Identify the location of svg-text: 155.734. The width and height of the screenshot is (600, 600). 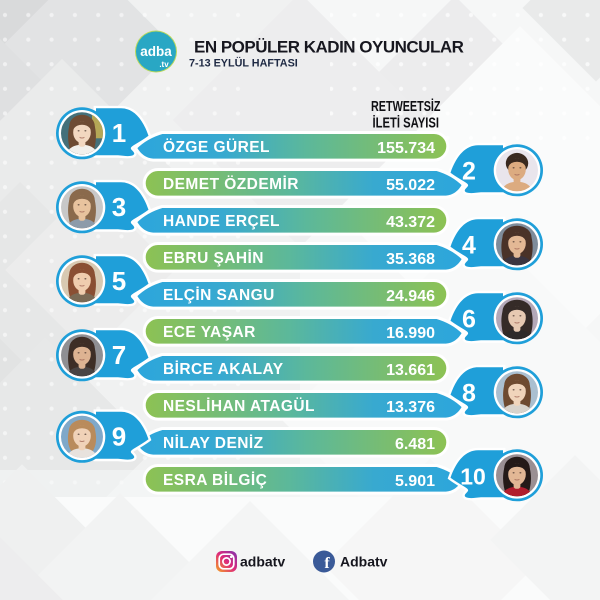
(406, 148).